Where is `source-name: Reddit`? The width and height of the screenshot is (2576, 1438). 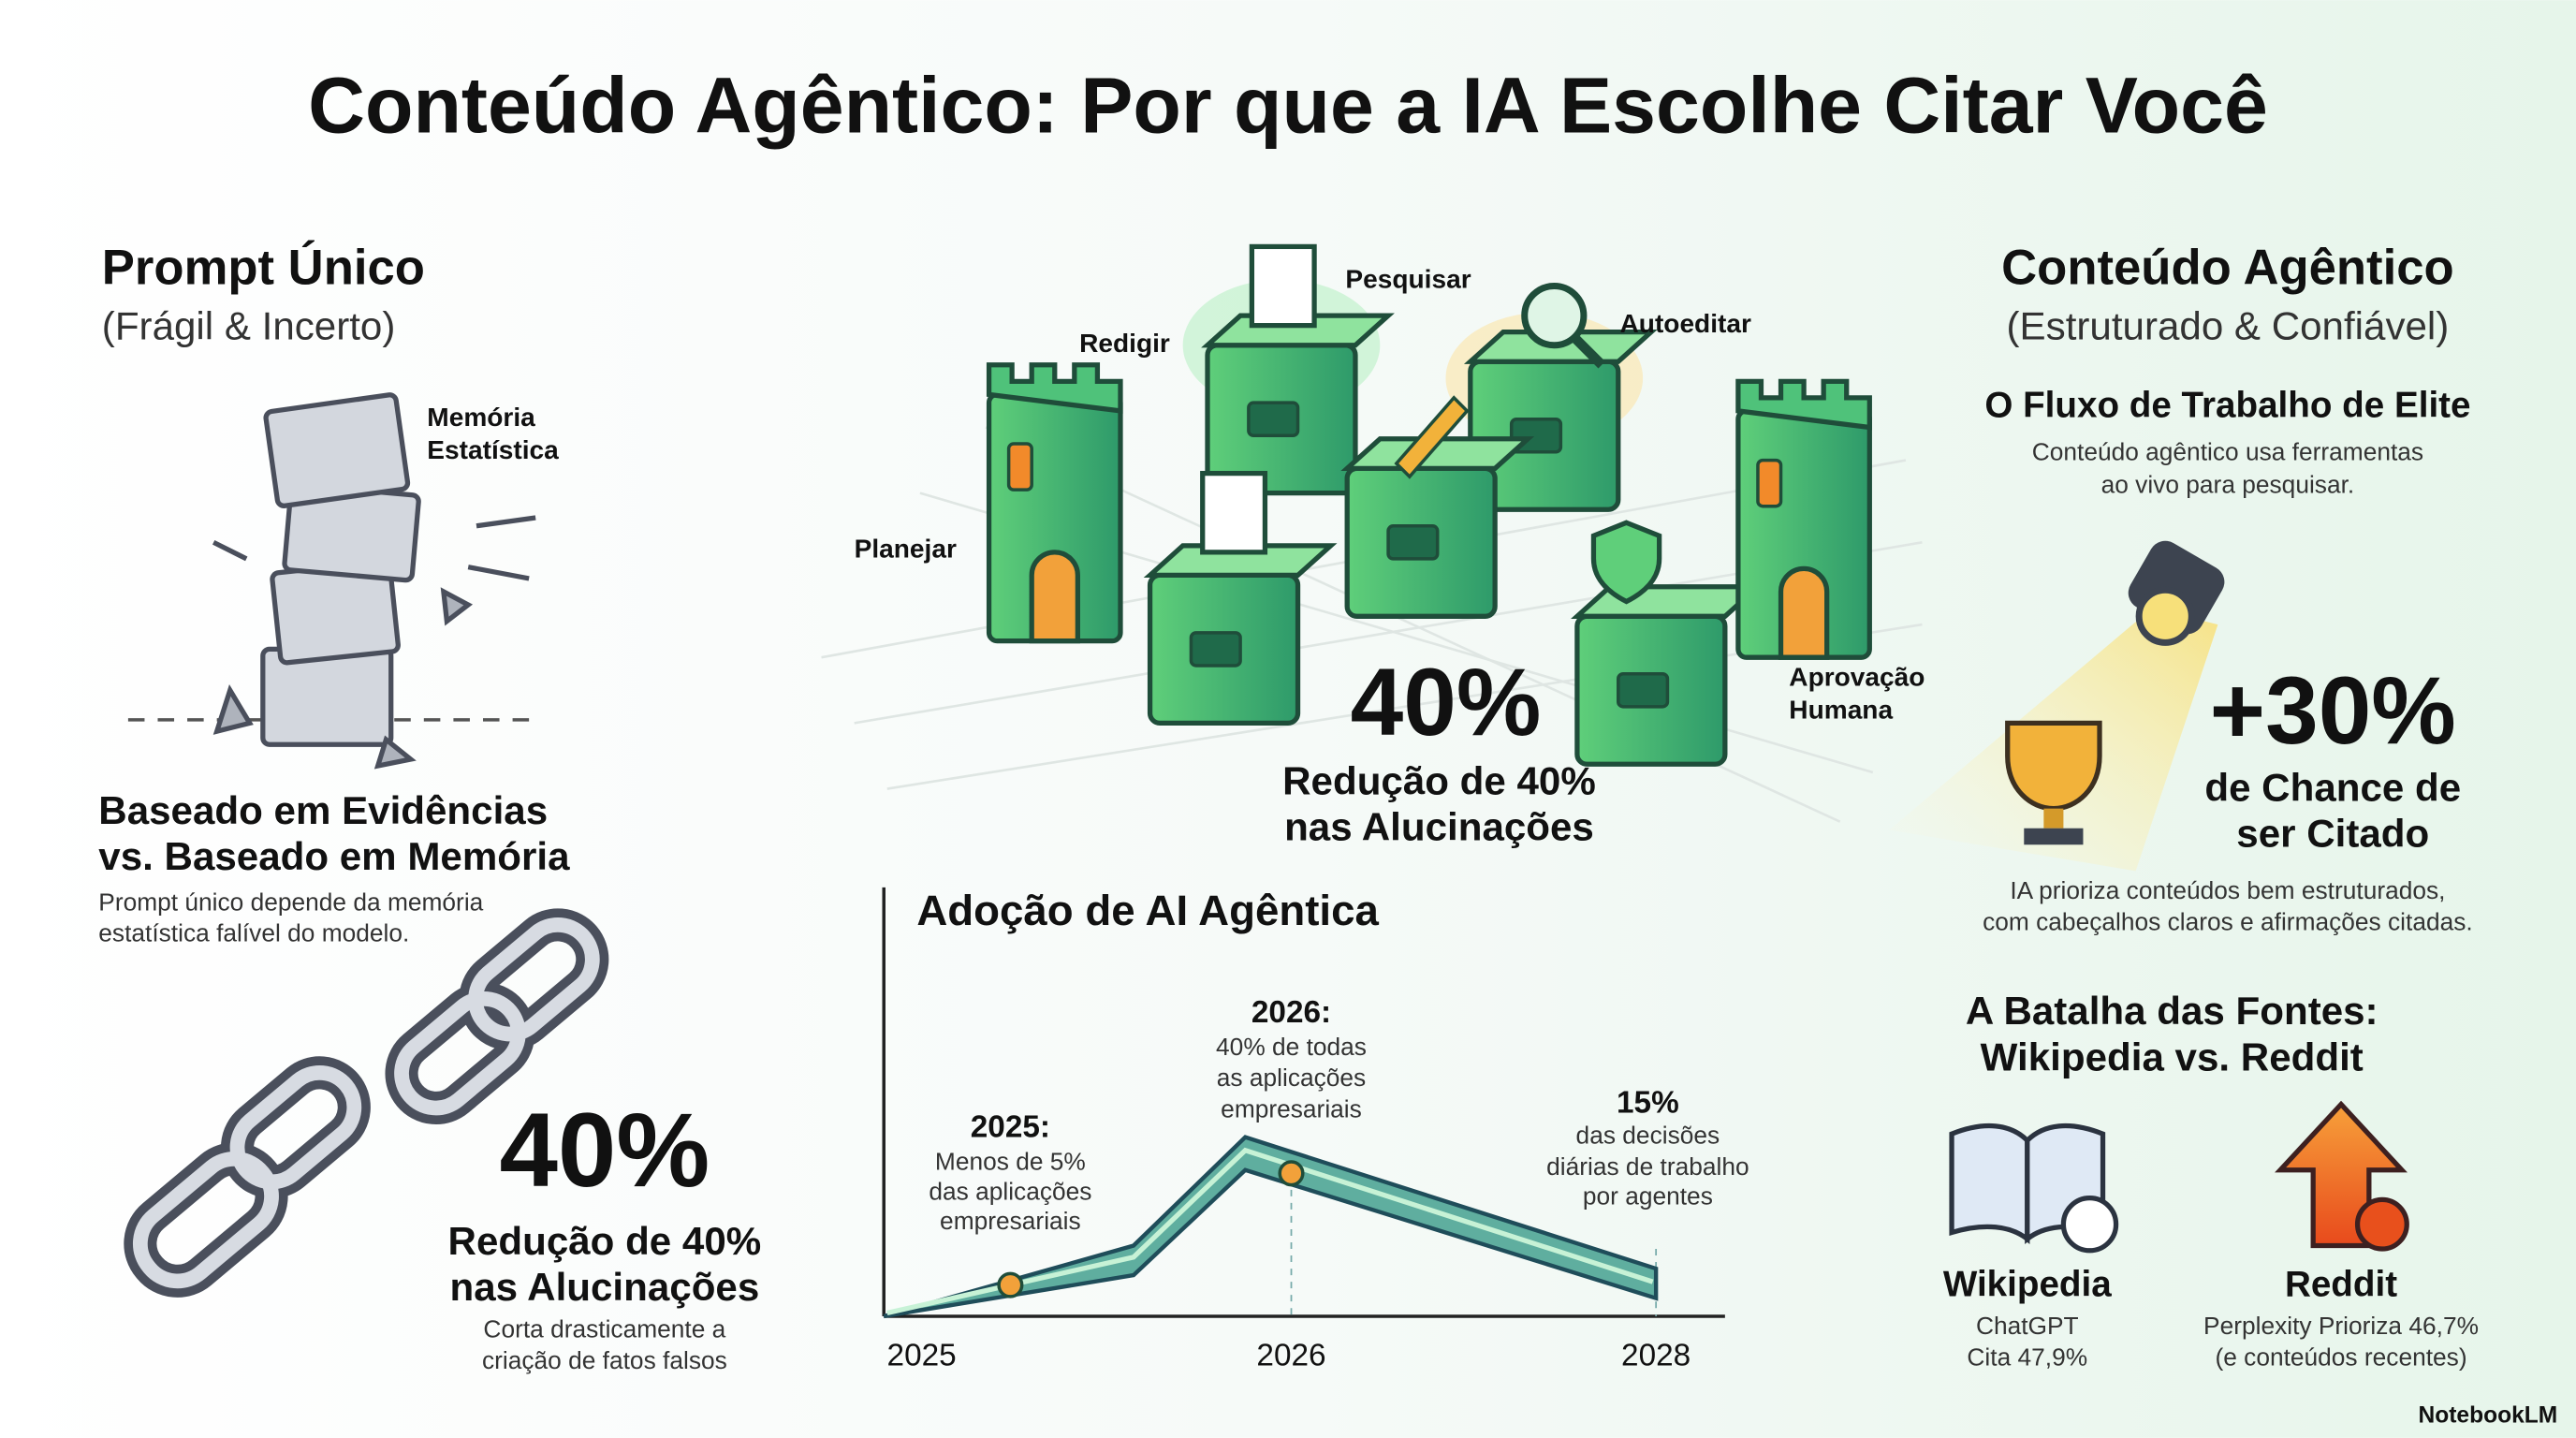
source-name: Reddit is located at coordinates (2341, 1285).